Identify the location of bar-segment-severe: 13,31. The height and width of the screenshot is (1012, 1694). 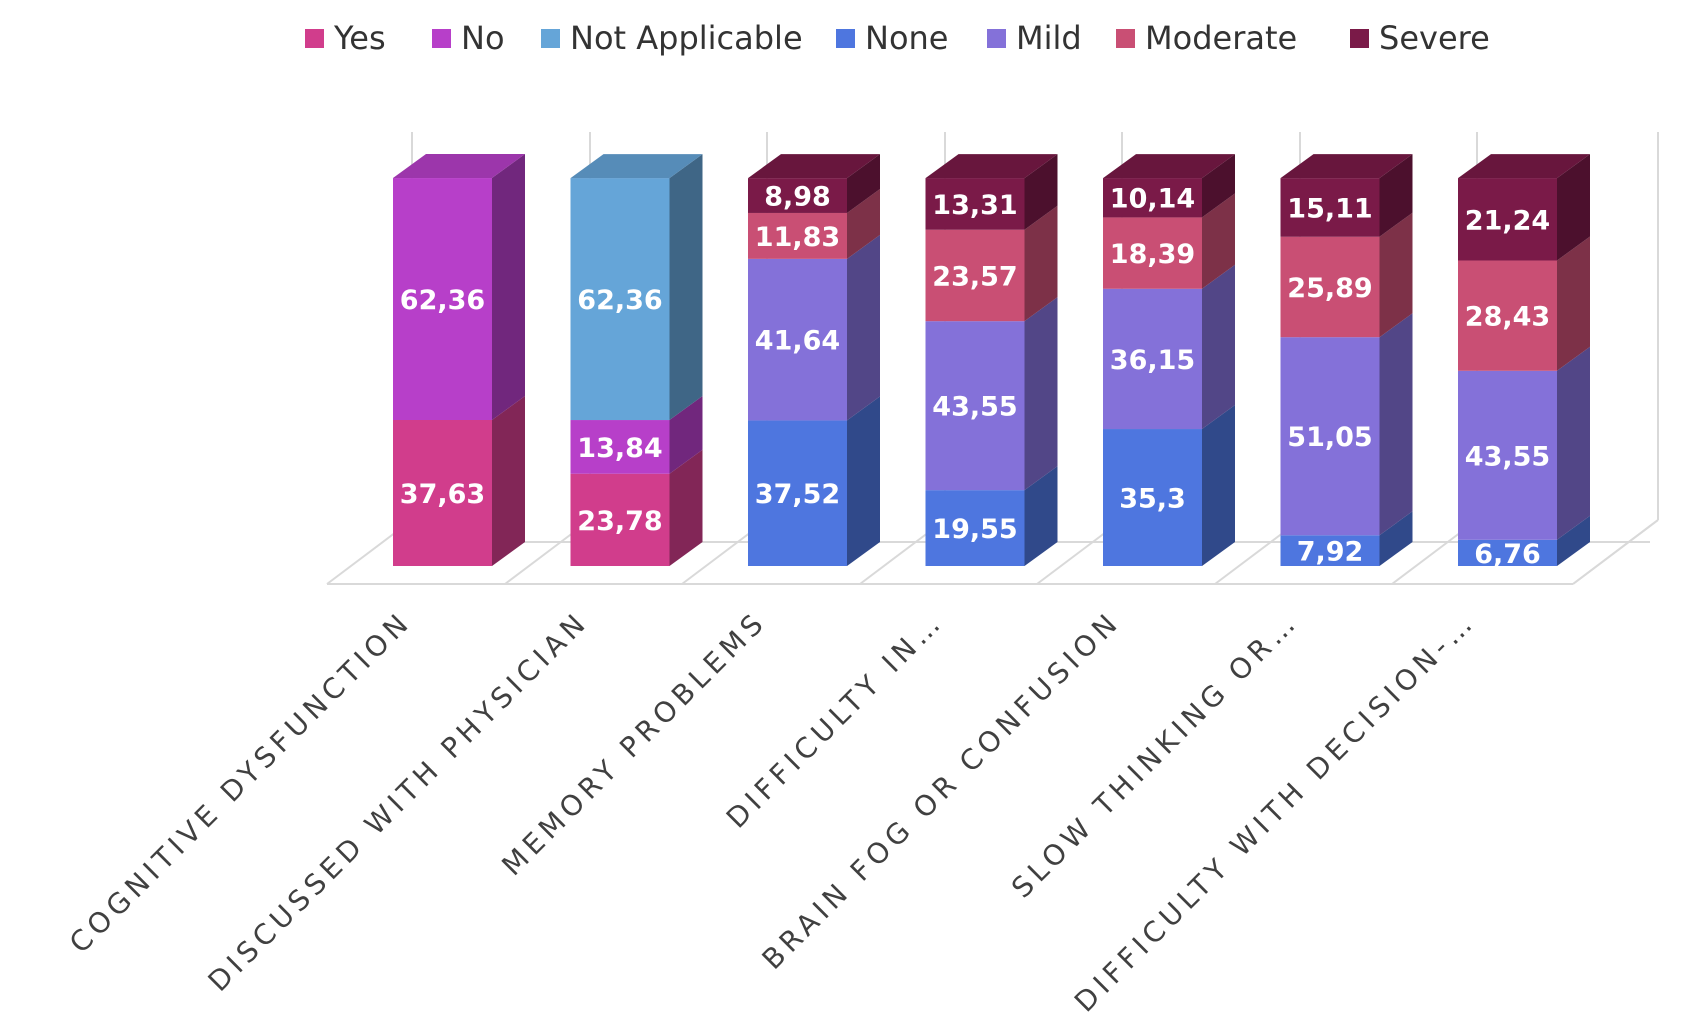
(991, 192).